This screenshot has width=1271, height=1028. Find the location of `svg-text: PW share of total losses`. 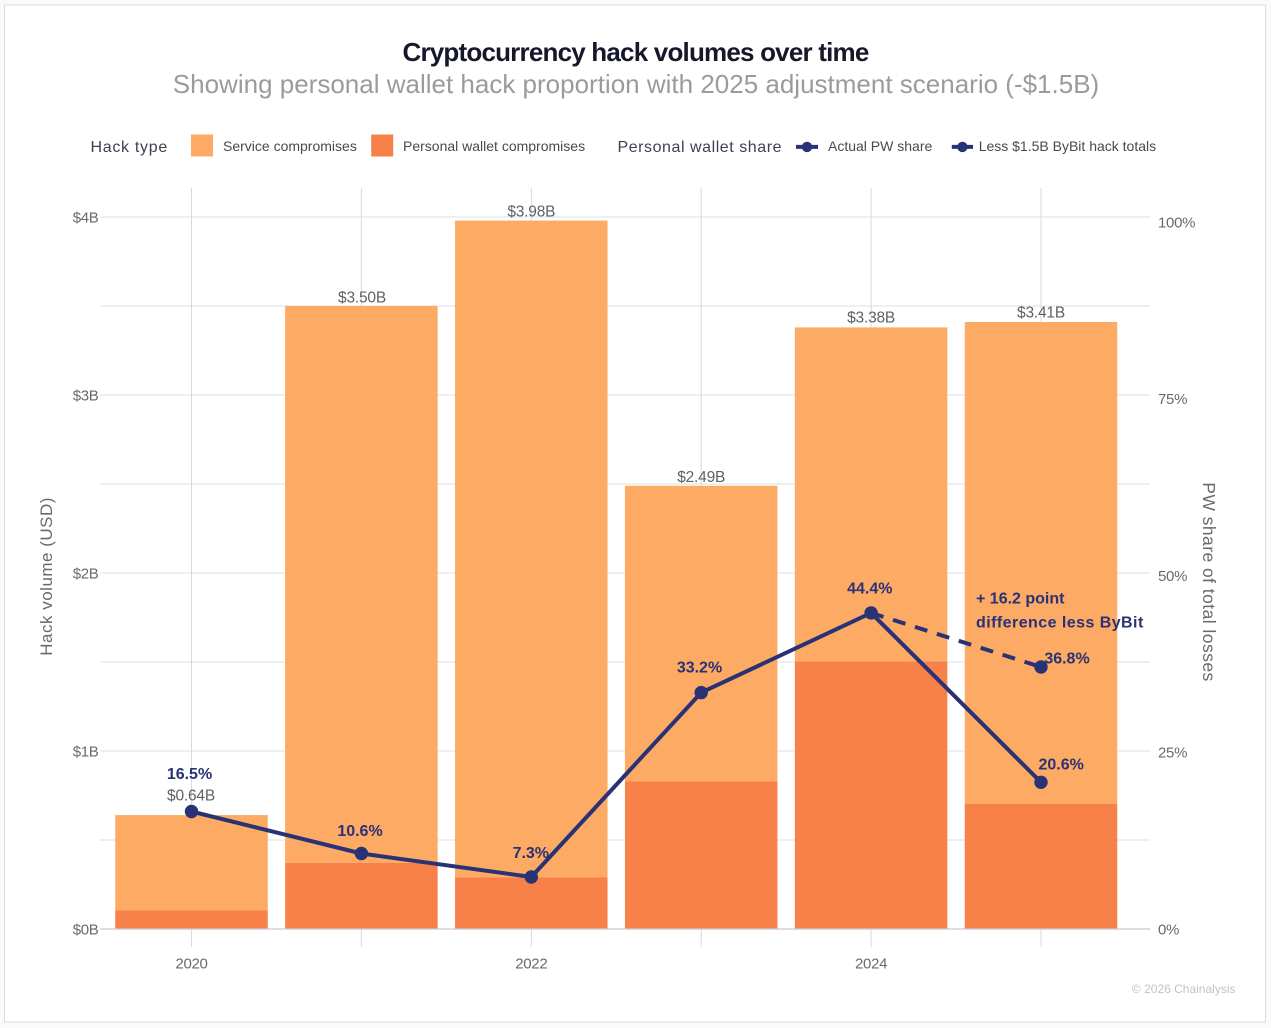

svg-text: PW share of total losses is located at coordinates (1209, 582).